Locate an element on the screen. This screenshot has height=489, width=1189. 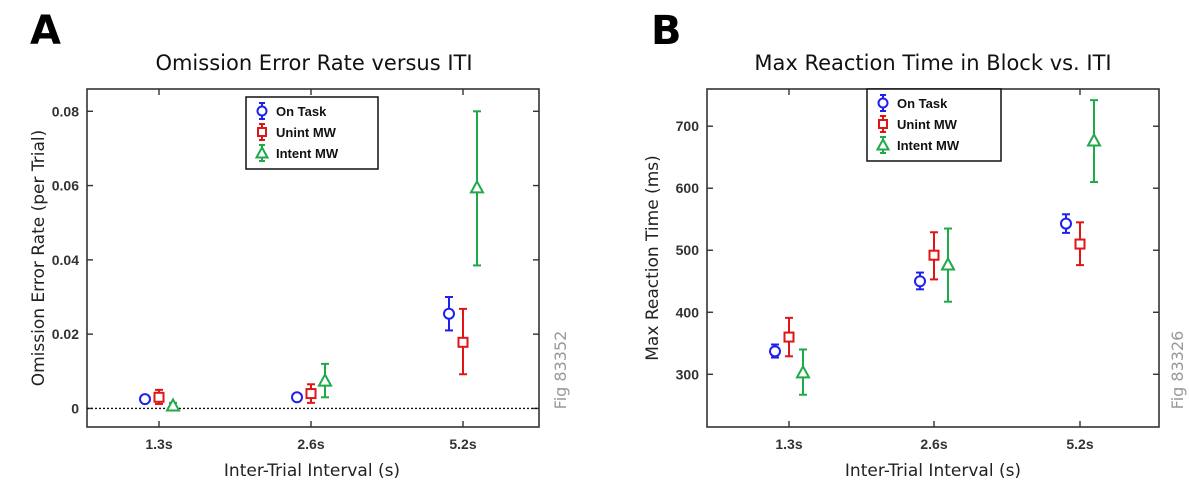
panel-a-xtick-label: 1.3s is located at coordinates (158, 444).